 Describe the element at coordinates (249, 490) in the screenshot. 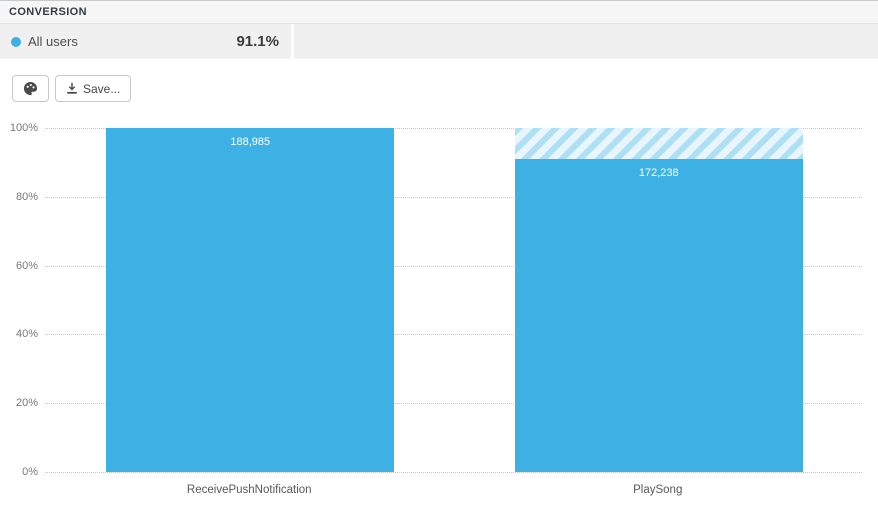

I see `x-label-receivepushnotification: ReceivePushNotification` at that location.